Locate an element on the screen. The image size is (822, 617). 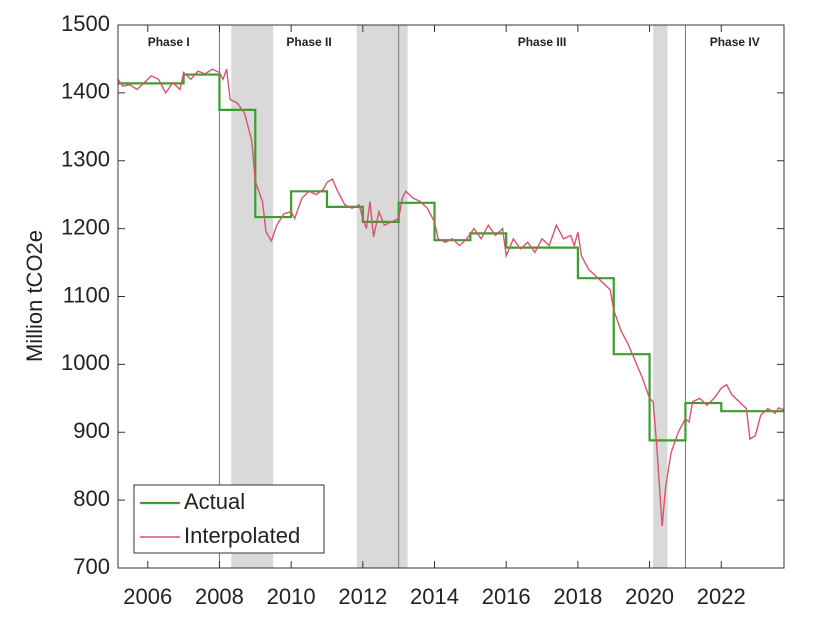
legend-box is located at coordinates (229, 519).